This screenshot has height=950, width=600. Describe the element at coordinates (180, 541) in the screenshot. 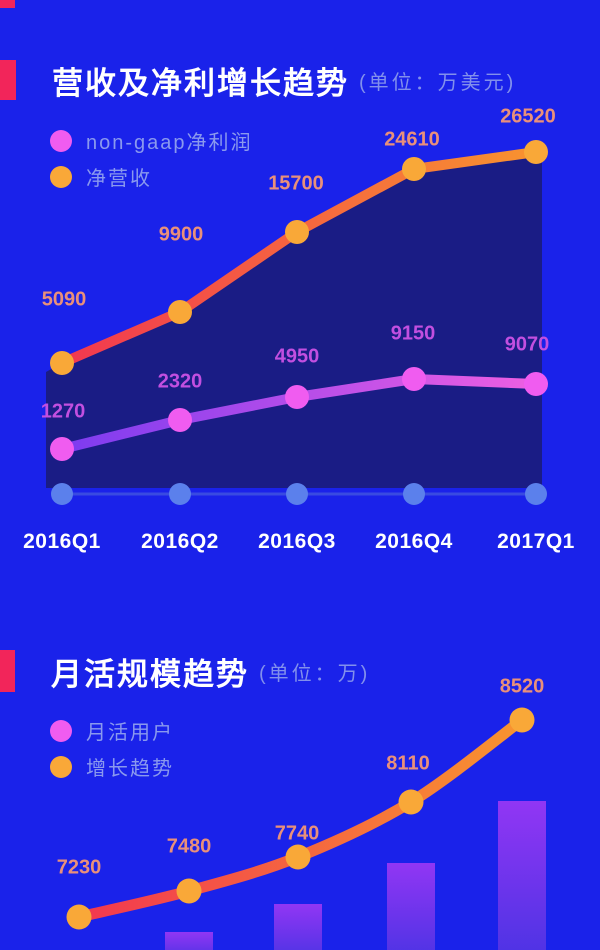

I see `x-axis-label: 2016Q2` at that location.